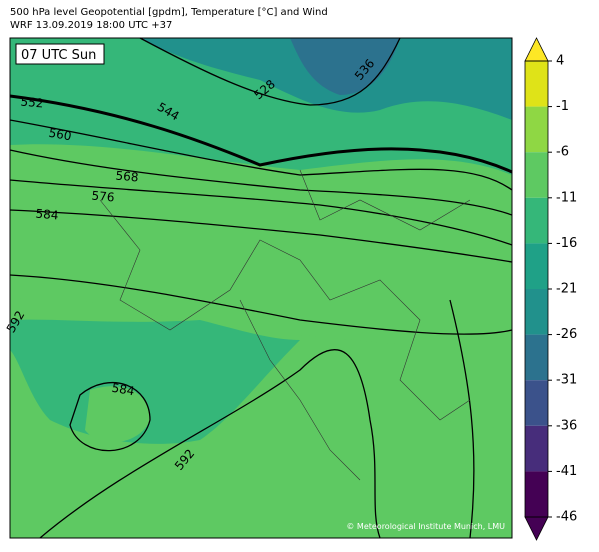  What do you see at coordinates (32, 103) in the screenshot?
I see `contour-label: 552` at bounding box center [32, 103].